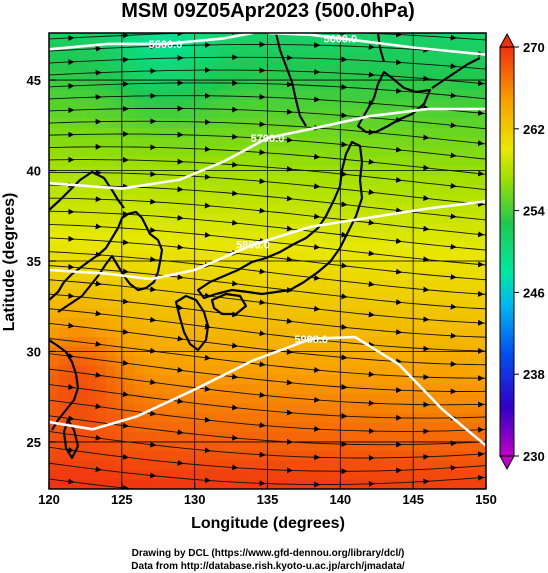  What do you see at coordinates (34, 351) in the screenshot?
I see `y-tick-label: 30` at bounding box center [34, 351].